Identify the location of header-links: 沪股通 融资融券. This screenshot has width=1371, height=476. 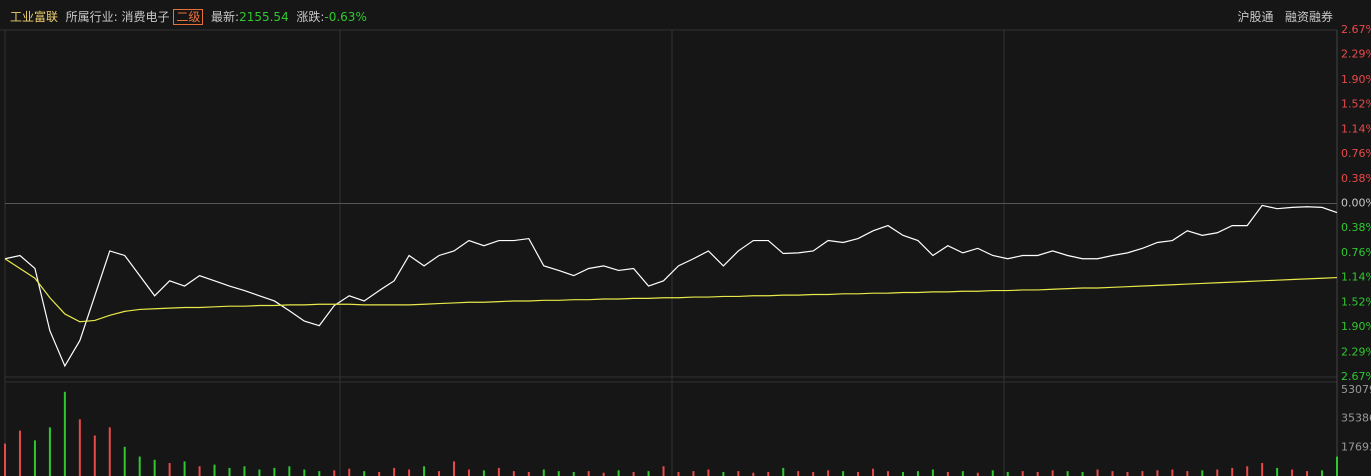
(1285, 16).